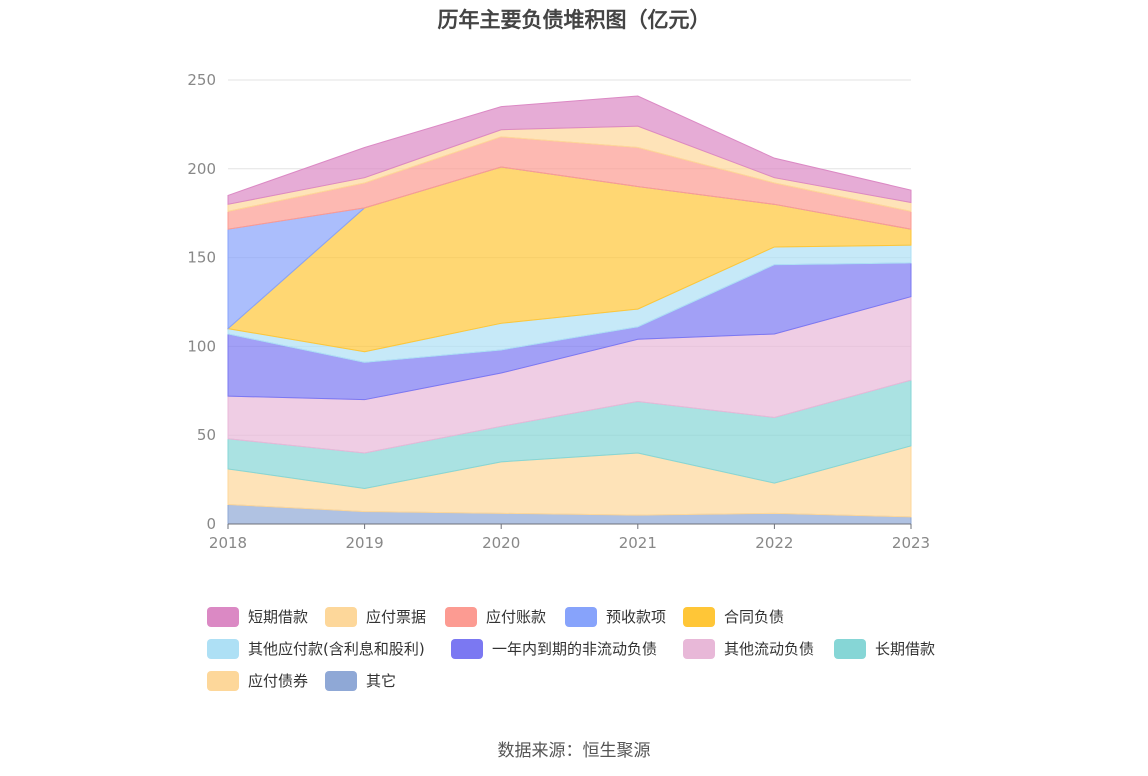  I want to click on legend-item: 应付票据, so click(375, 616).